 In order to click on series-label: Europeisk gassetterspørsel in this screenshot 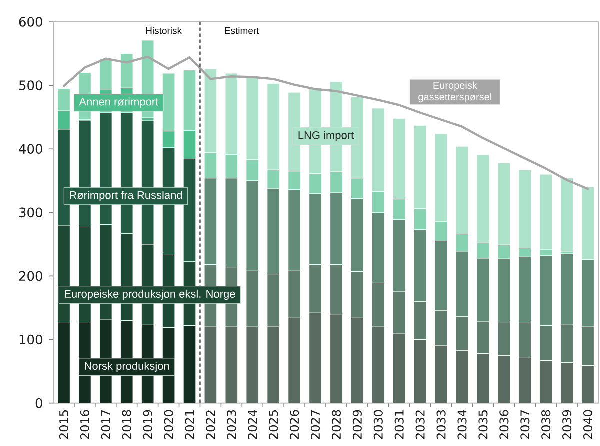, I will do `click(455, 92)`.